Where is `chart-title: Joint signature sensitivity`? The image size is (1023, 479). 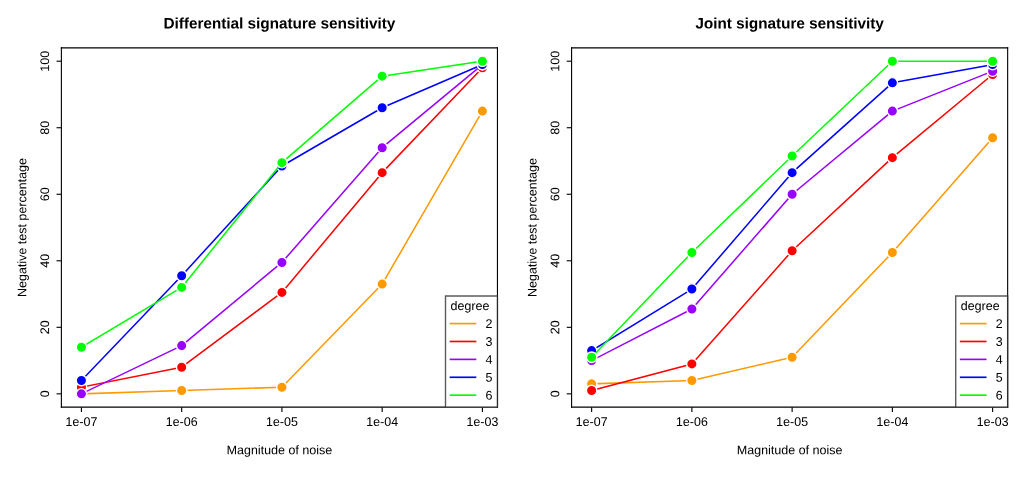
chart-title: Joint signature sensitivity is located at coordinates (789, 24).